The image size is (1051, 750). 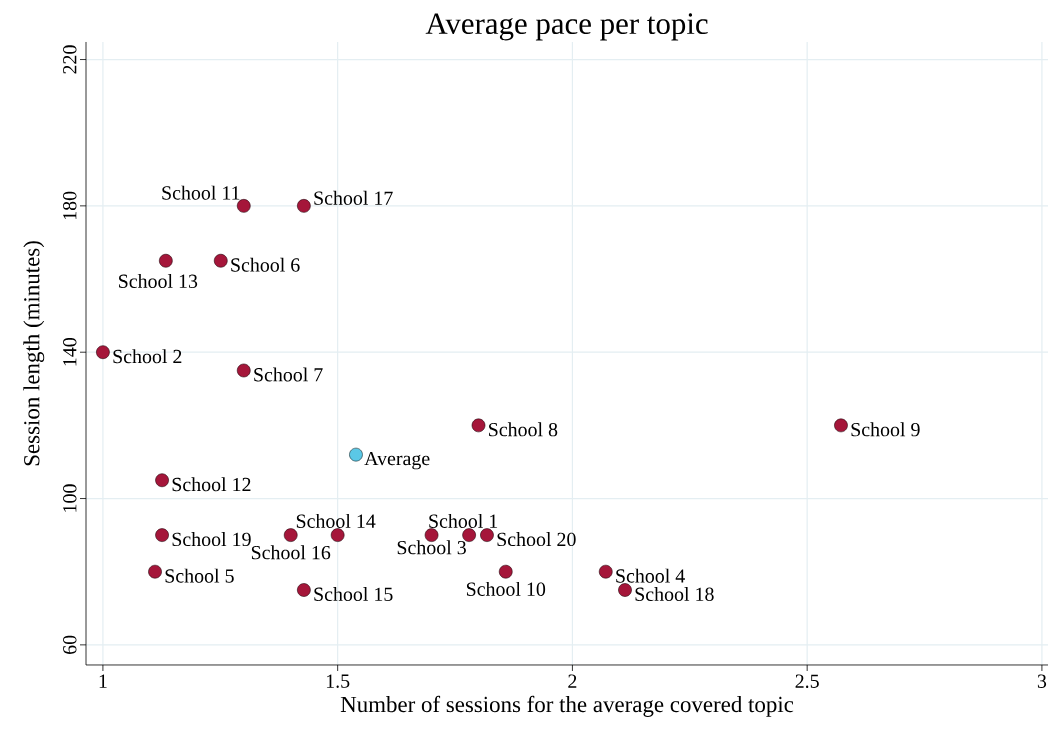 What do you see at coordinates (336, 520) in the screenshot?
I see `annotation: School 14` at bounding box center [336, 520].